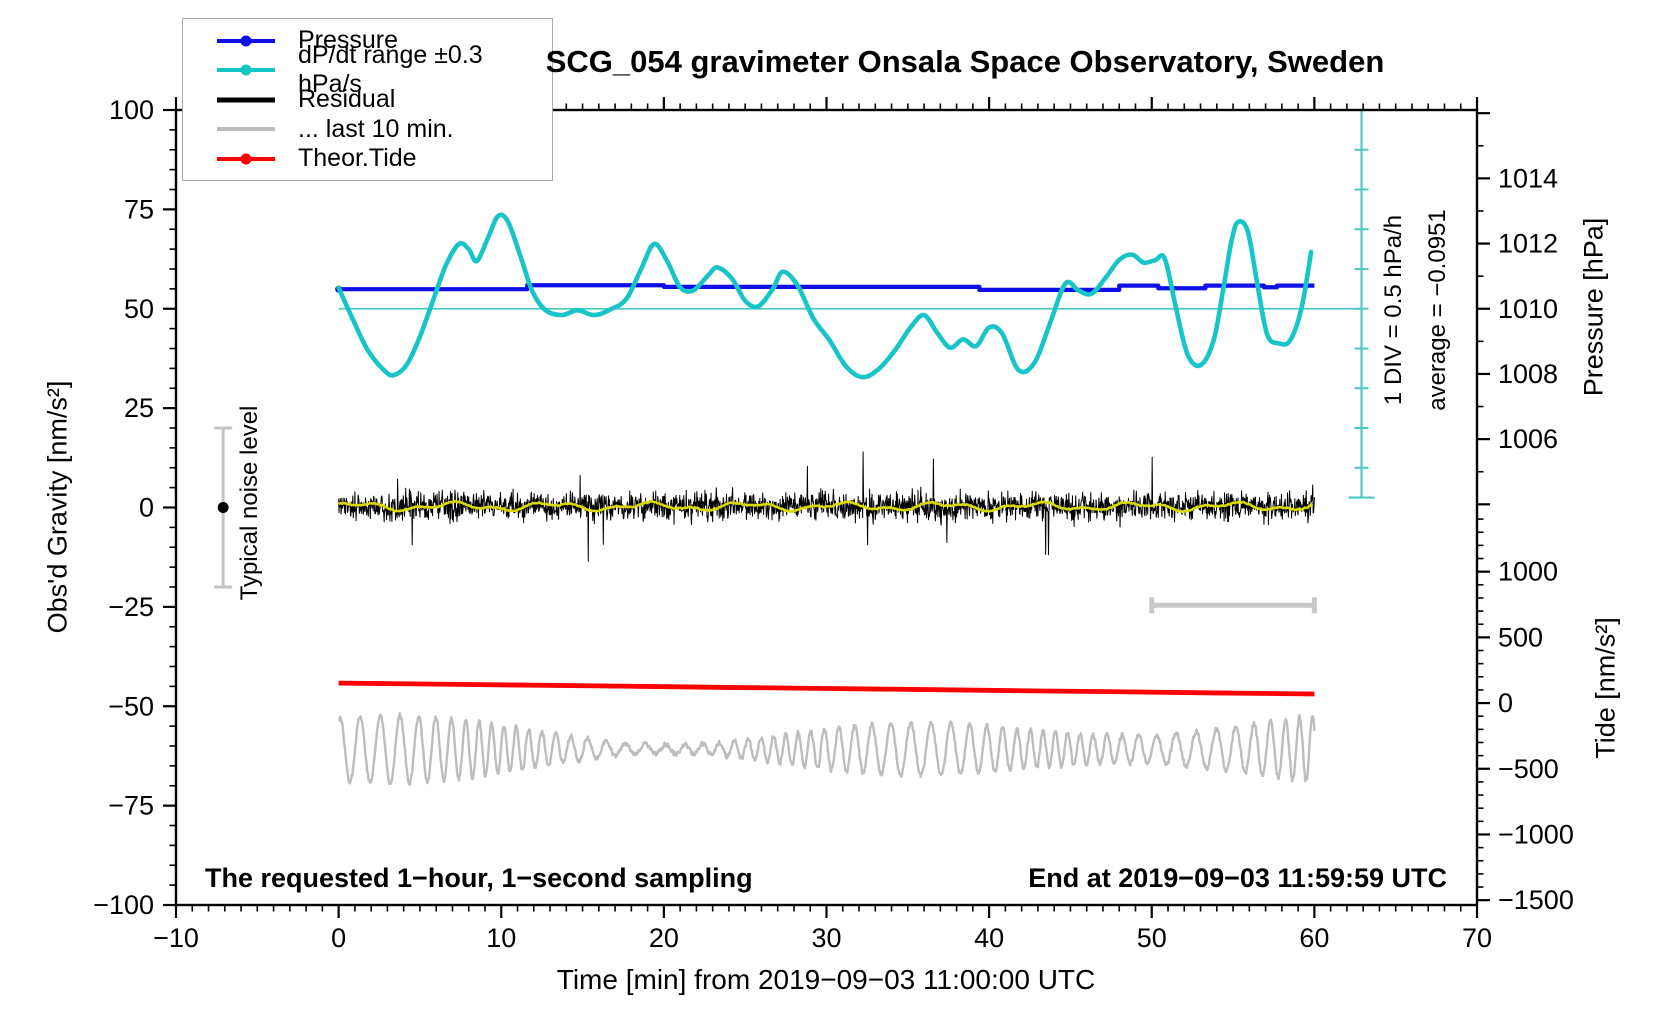  Describe the element at coordinates (825, 296) in the screenshot. I see `series-dpdt` at that location.